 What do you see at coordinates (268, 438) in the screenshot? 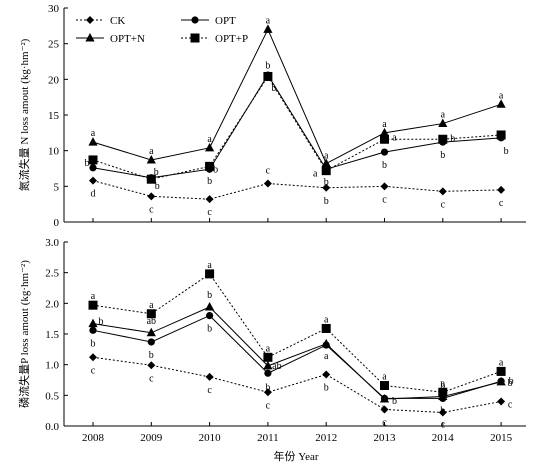
I see `x-tick-label: 2011` at bounding box center [268, 438].